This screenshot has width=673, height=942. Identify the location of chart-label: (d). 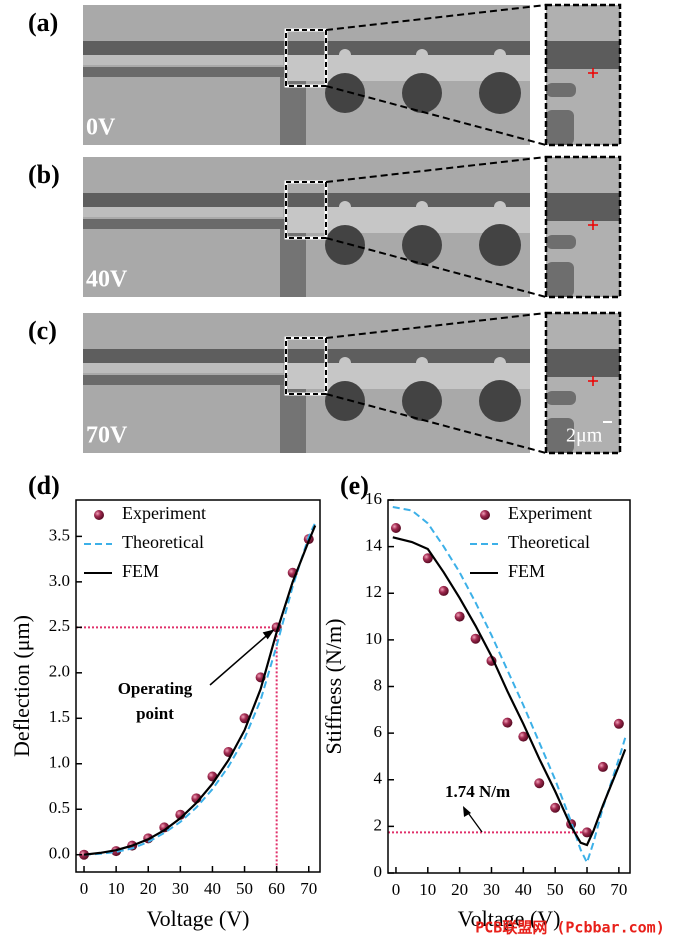
(44, 485).